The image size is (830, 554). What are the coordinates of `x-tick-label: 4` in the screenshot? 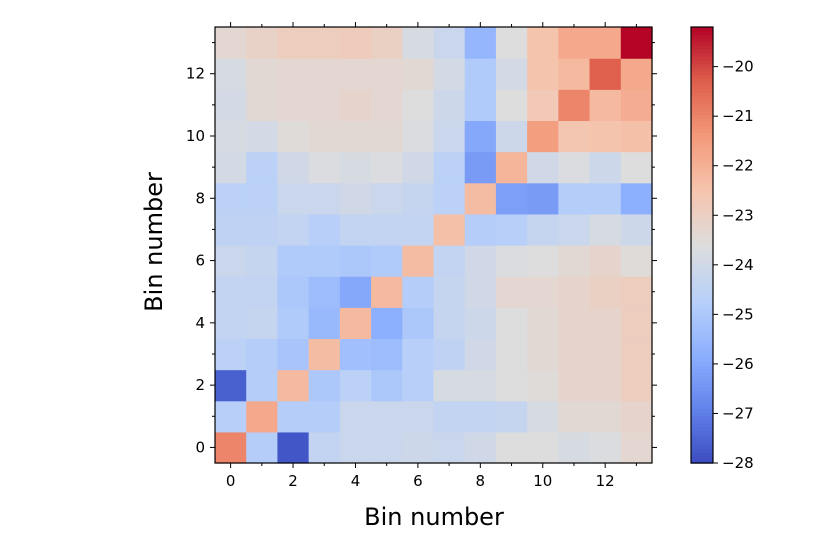 It's located at (356, 481).